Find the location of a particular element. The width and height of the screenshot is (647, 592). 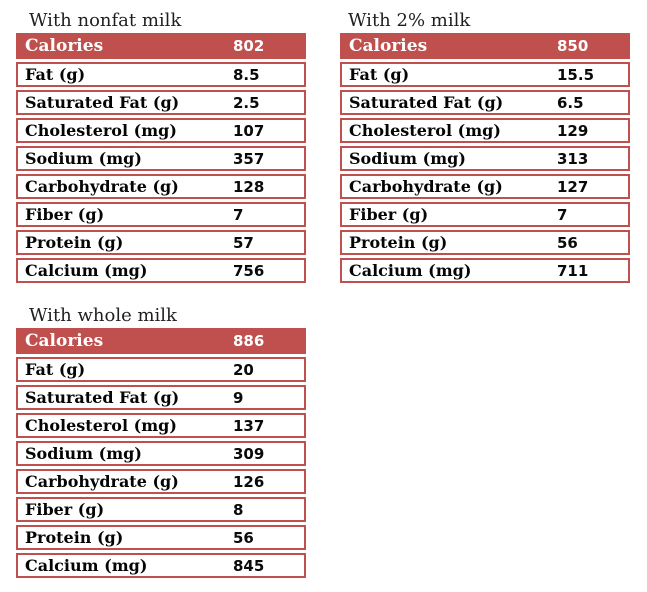

table-header-row: Calories 886 is located at coordinates (161, 341).